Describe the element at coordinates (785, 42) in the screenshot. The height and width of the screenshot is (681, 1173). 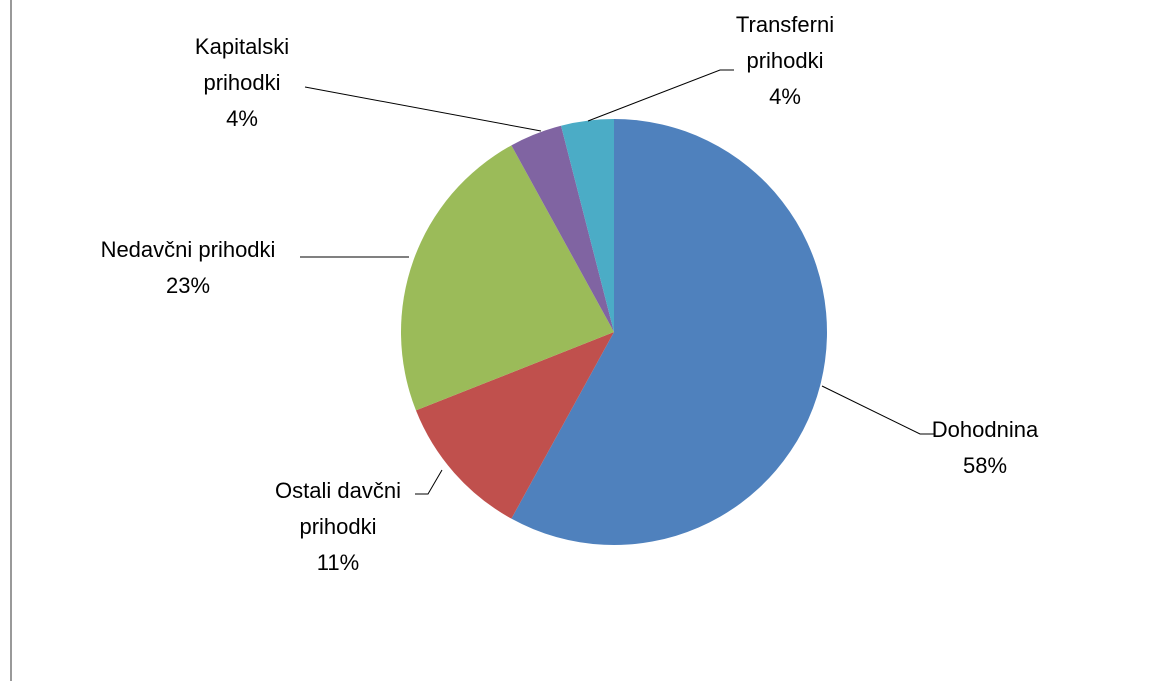
I see `category-label: Transferni prihodki` at that location.